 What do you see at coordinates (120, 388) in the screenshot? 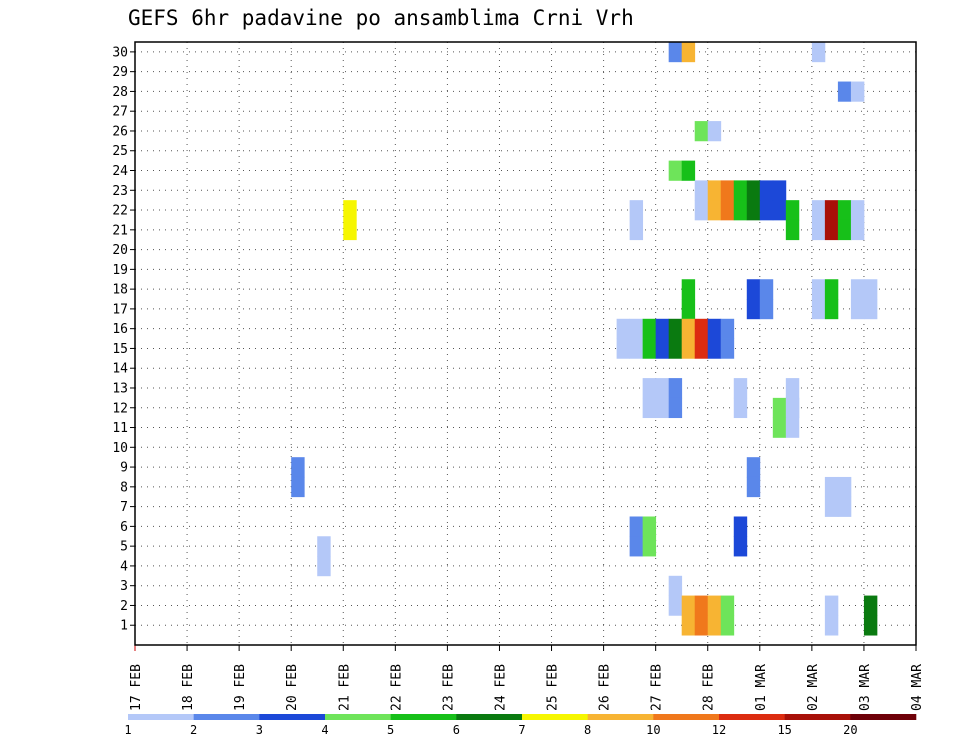
I see `y-tick-label: 13` at bounding box center [120, 388].